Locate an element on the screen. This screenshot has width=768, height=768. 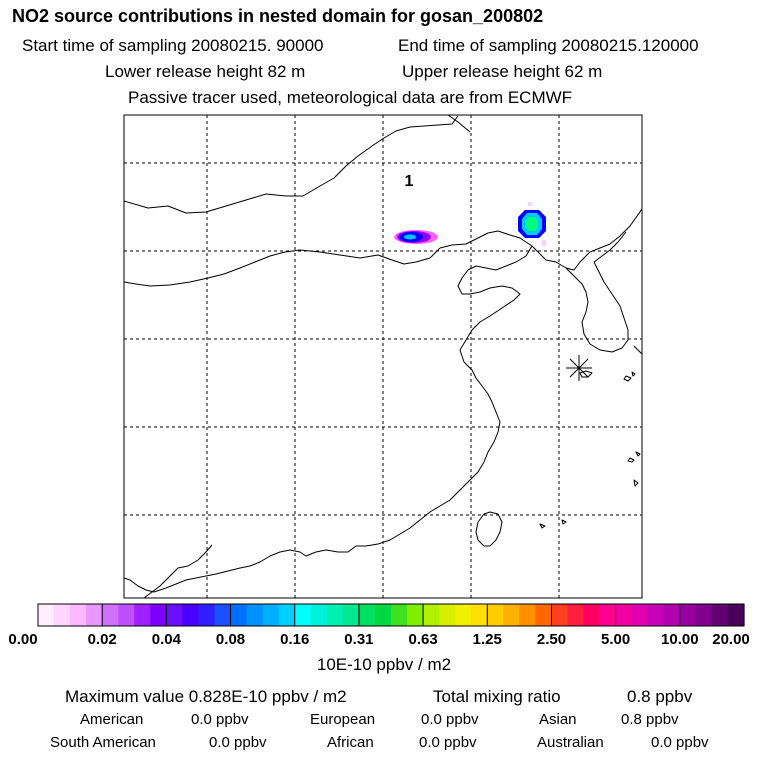
upper-release-height: Upper release height 62 m is located at coordinates (502, 71).